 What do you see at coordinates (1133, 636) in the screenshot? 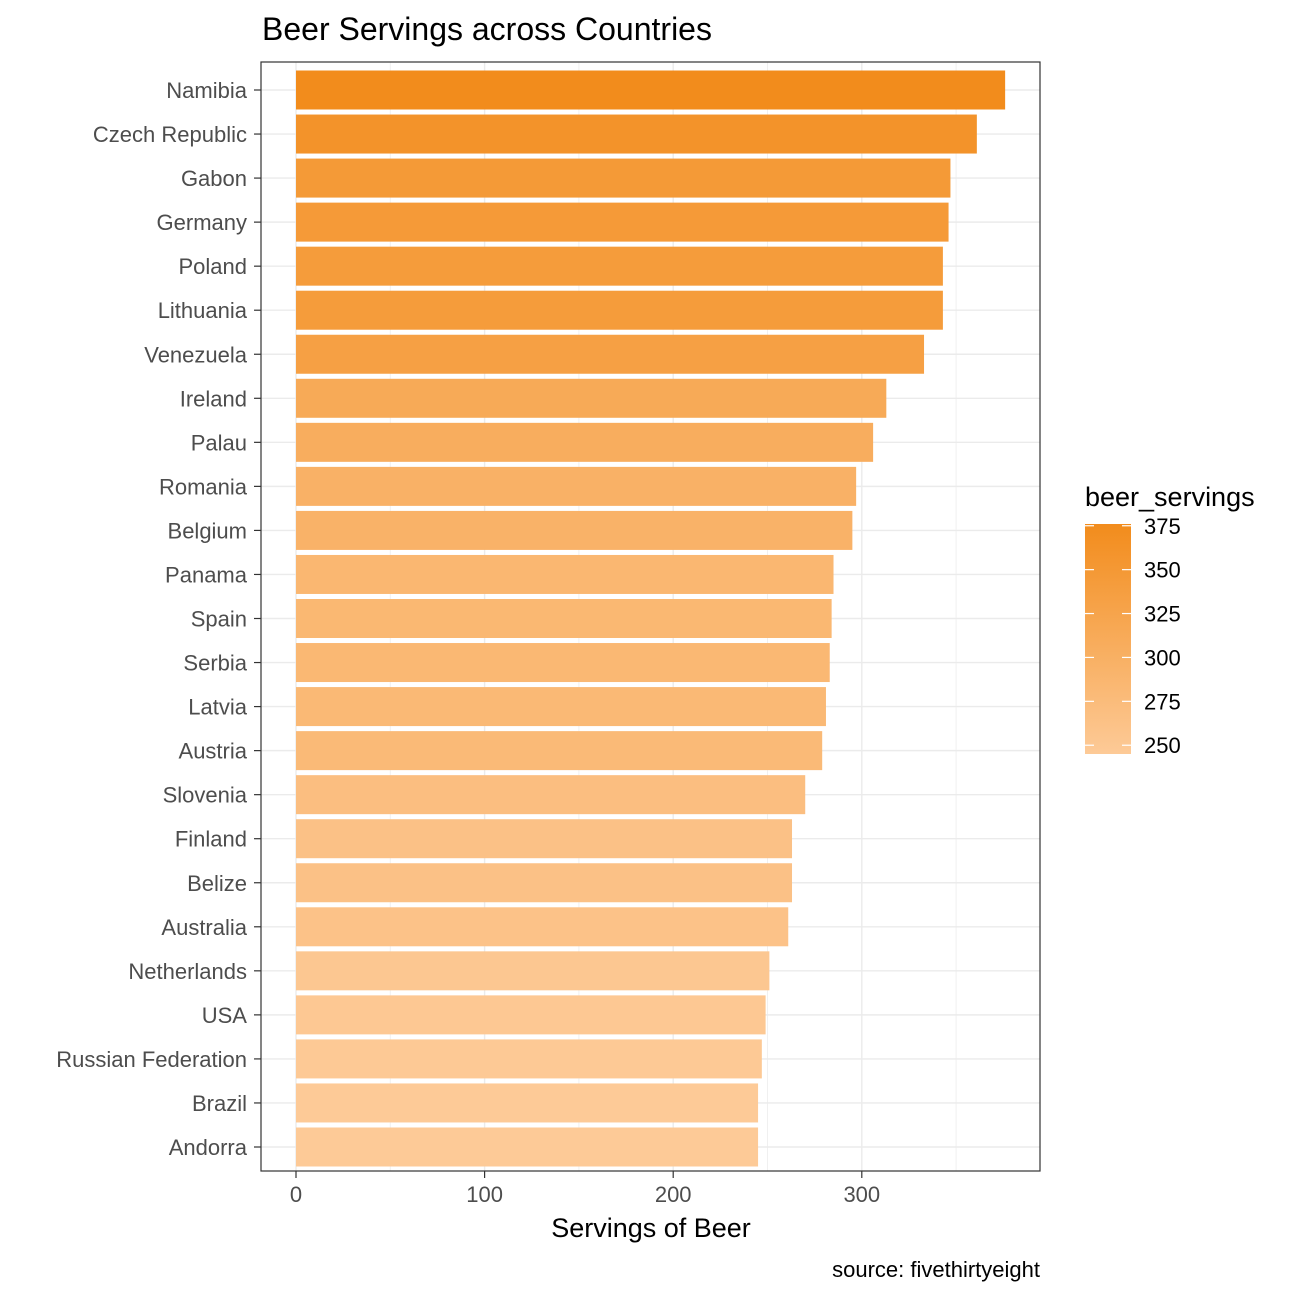
I see `legend-ticks: 375 350 325 300 275 250` at bounding box center [1133, 636].